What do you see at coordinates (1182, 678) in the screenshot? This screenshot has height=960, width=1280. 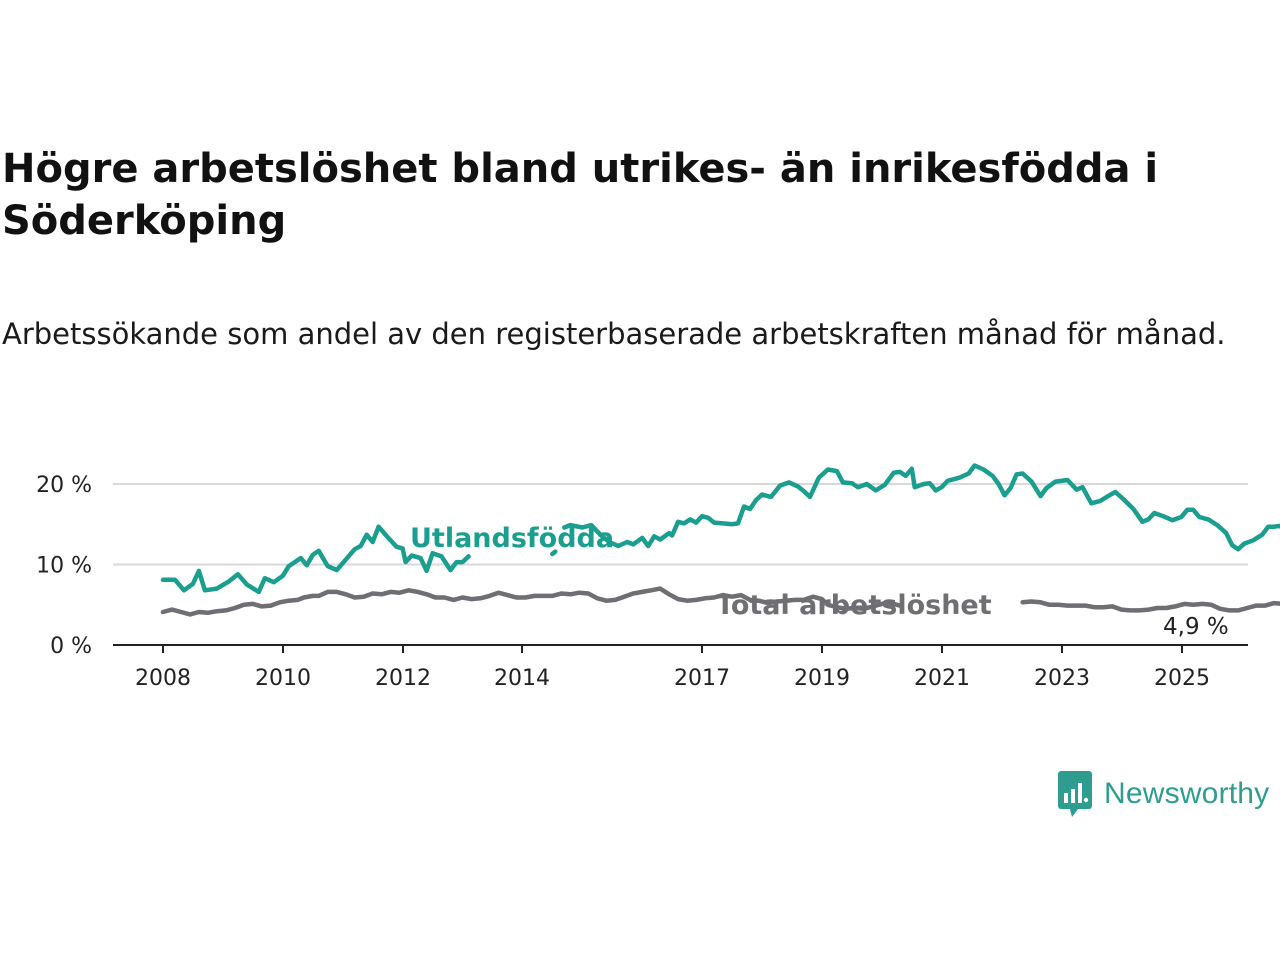 I see `x-tick-label: 2025` at bounding box center [1182, 678].